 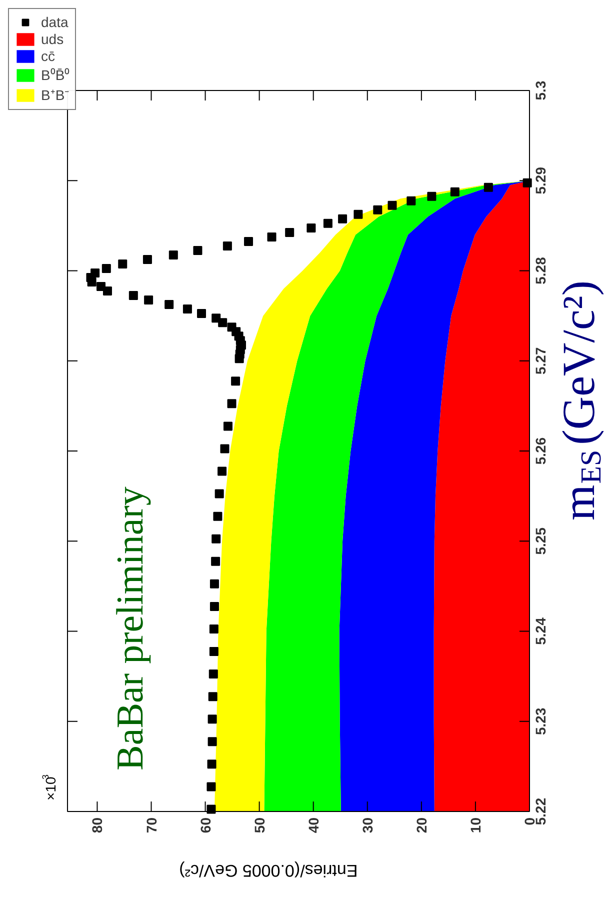 What do you see at coordinates (48, 56) in the screenshot?
I see `legend-label: cc̄` at bounding box center [48, 56].